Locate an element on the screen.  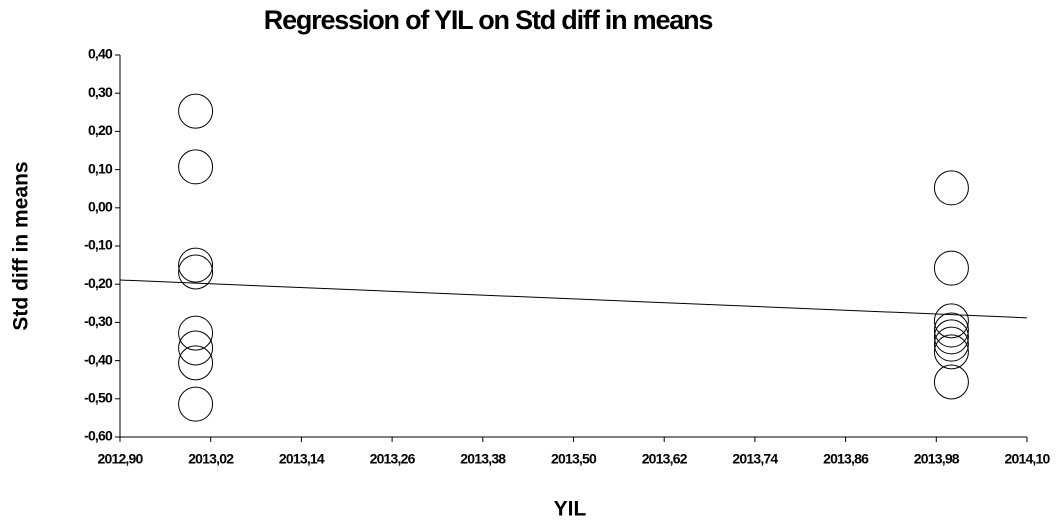
x-tick-label: 2013,02 is located at coordinates (211, 459).